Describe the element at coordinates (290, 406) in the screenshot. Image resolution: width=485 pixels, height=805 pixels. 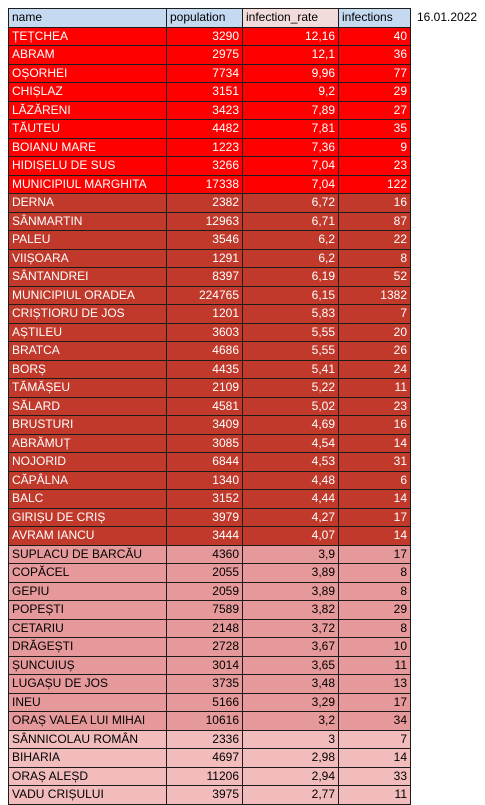
I see `cell-infection-rate: 5,02` at that location.